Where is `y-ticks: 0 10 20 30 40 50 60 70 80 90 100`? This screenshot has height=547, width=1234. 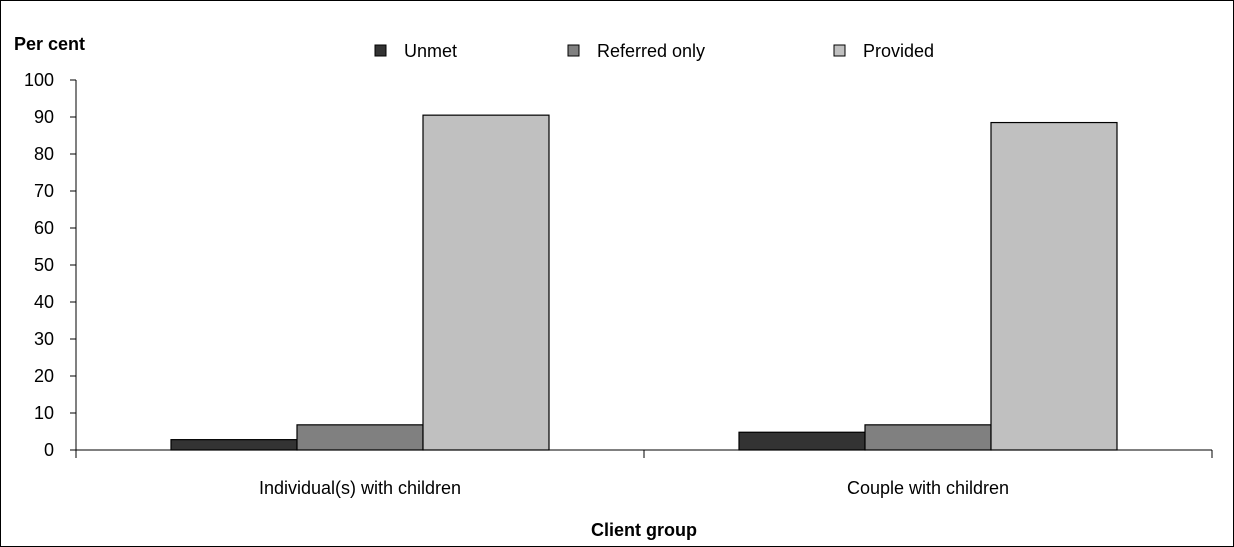
y-ticks: 0 10 20 30 40 50 60 70 80 90 100 is located at coordinates (50, 265).